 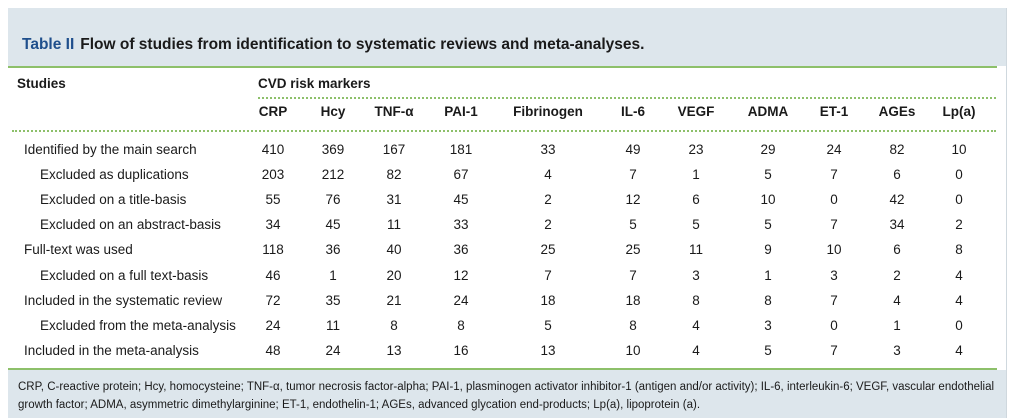 I want to click on row-label: Excluded on a full text-basis, so click(x=124, y=275).